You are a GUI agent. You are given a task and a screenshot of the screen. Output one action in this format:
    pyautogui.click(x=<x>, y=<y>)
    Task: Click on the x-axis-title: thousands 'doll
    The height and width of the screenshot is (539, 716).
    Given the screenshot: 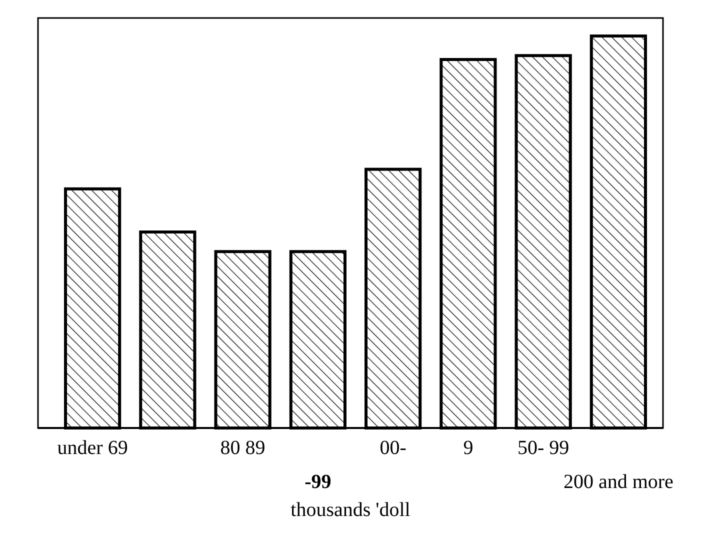 What is the action you would take?
    pyautogui.click(x=350, y=510)
    